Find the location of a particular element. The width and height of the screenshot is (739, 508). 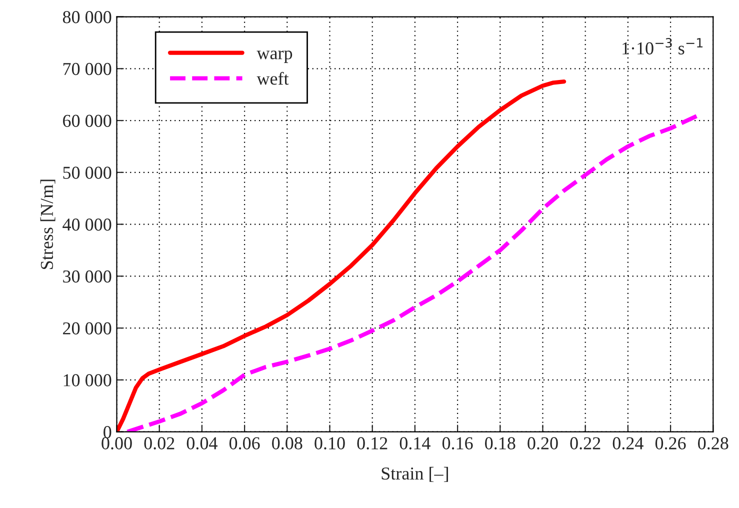

x-axis-title: Strain [–] is located at coordinates (415, 474).